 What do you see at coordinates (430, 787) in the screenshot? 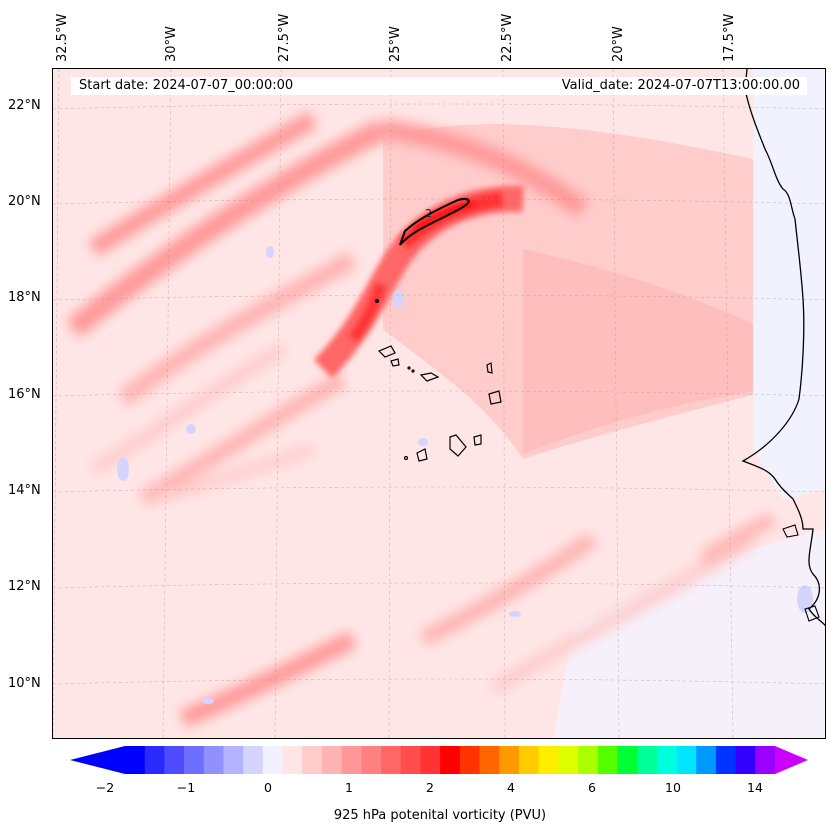
I see `colorbar-tick-label: 2` at bounding box center [430, 787].